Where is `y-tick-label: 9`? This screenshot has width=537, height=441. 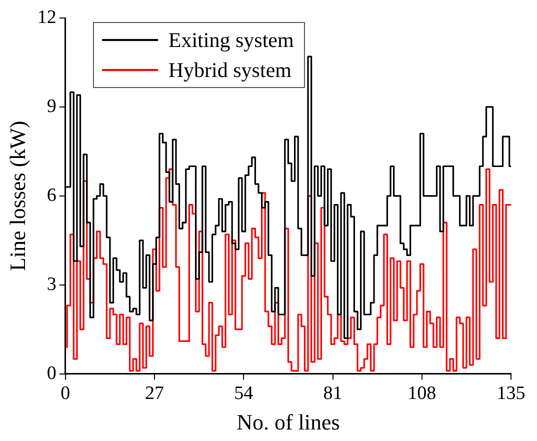 y-tick-label: 9 is located at coordinates (51, 106).